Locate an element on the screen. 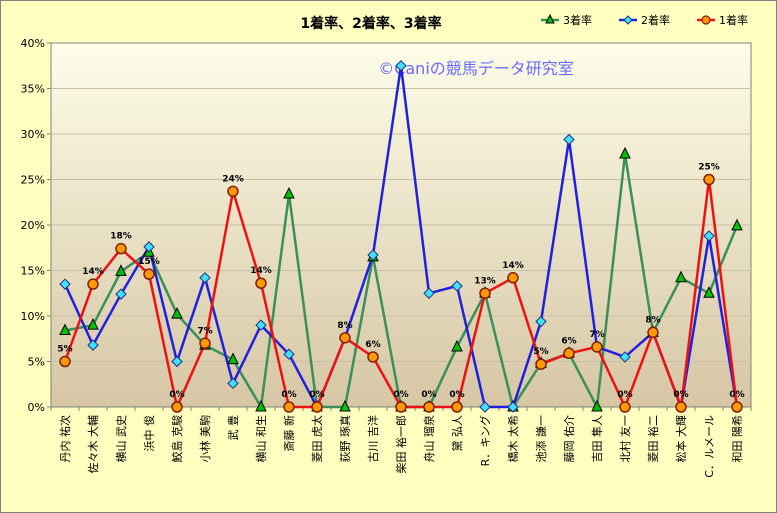  data-label: 5% is located at coordinates (540, 352).